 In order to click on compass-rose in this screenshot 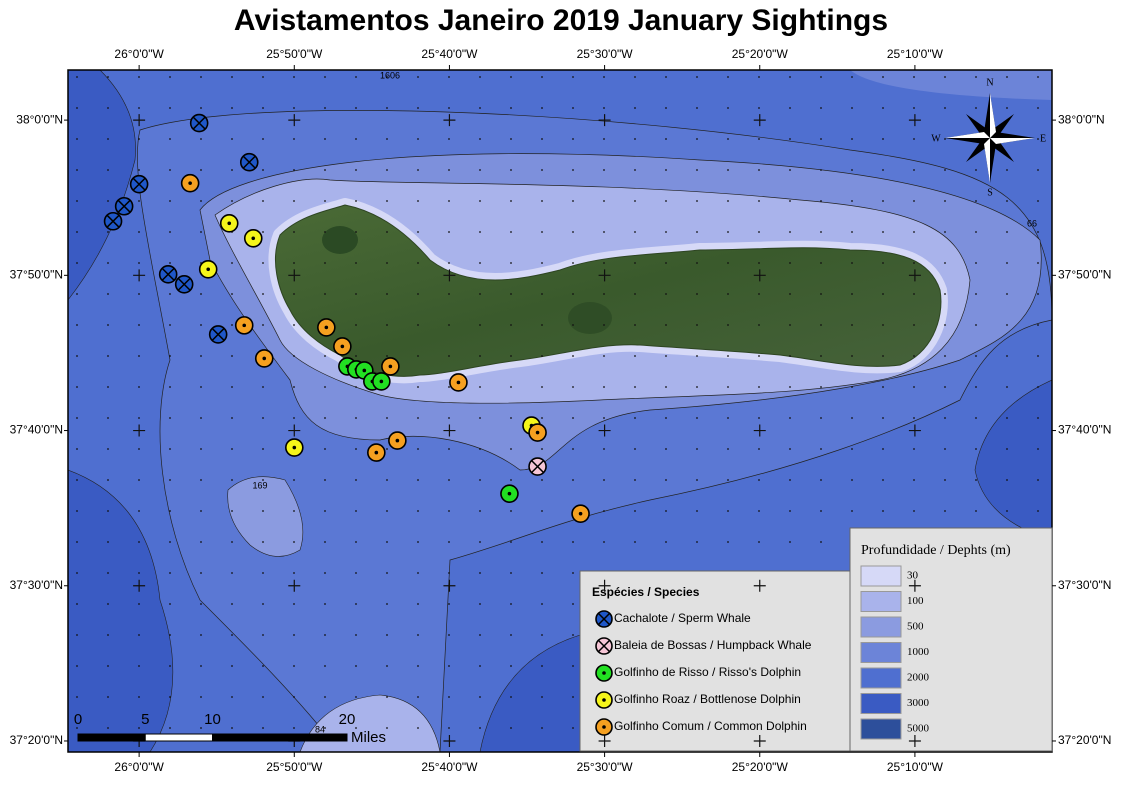, I will do `click(990, 138)`.